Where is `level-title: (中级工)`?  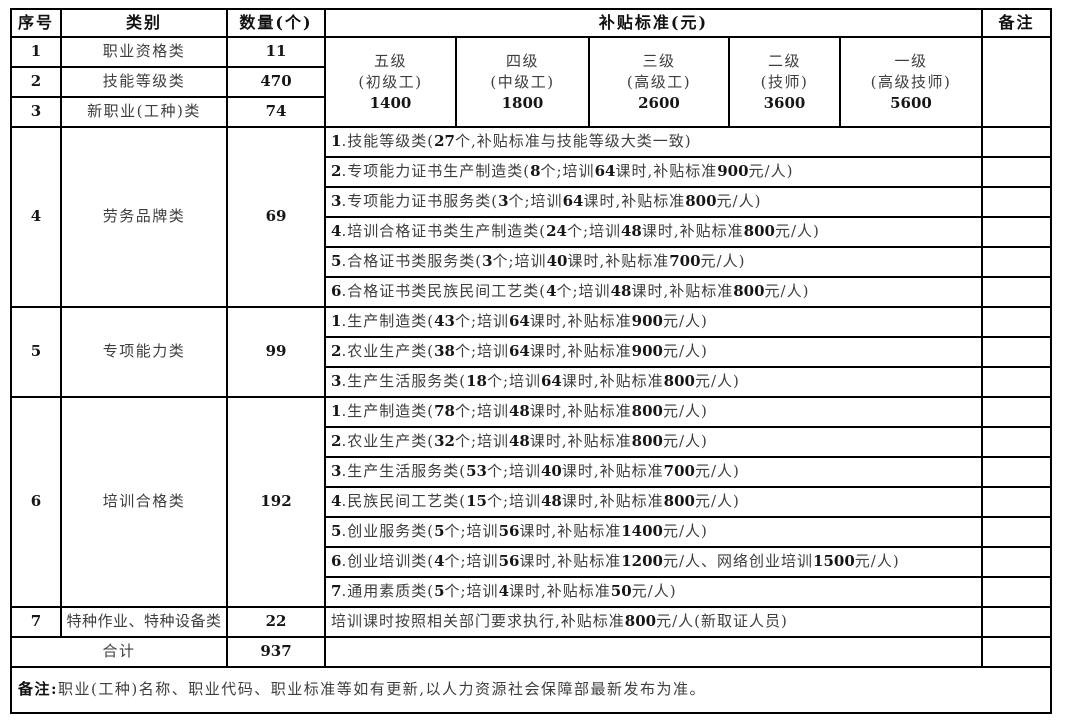 level-title: (中级工) is located at coordinates (522, 81).